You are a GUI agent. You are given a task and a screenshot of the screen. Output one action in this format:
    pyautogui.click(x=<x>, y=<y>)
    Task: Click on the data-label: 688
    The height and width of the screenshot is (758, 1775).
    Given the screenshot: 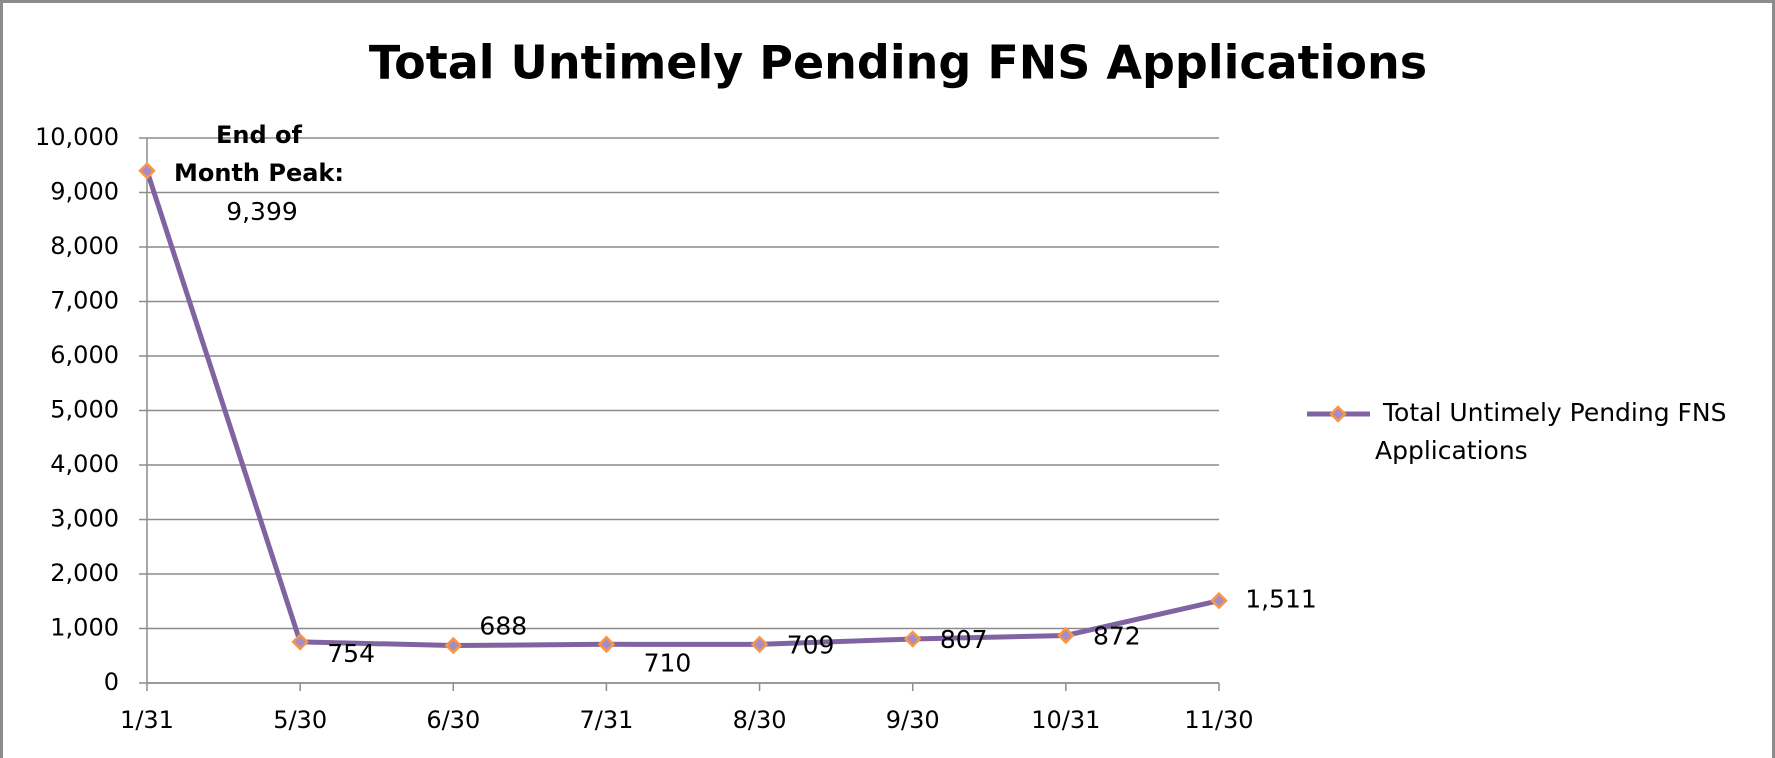 What is the action you would take?
    pyautogui.click(x=503, y=626)
    